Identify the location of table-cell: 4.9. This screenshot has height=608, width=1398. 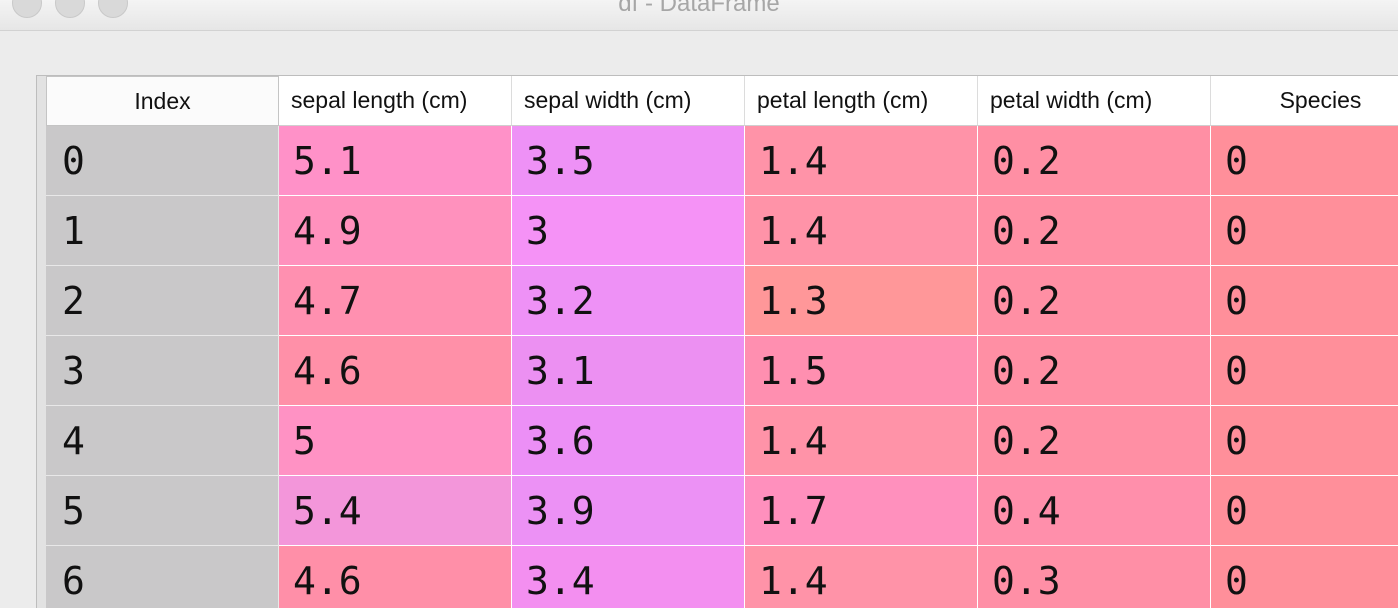
(395, 231).